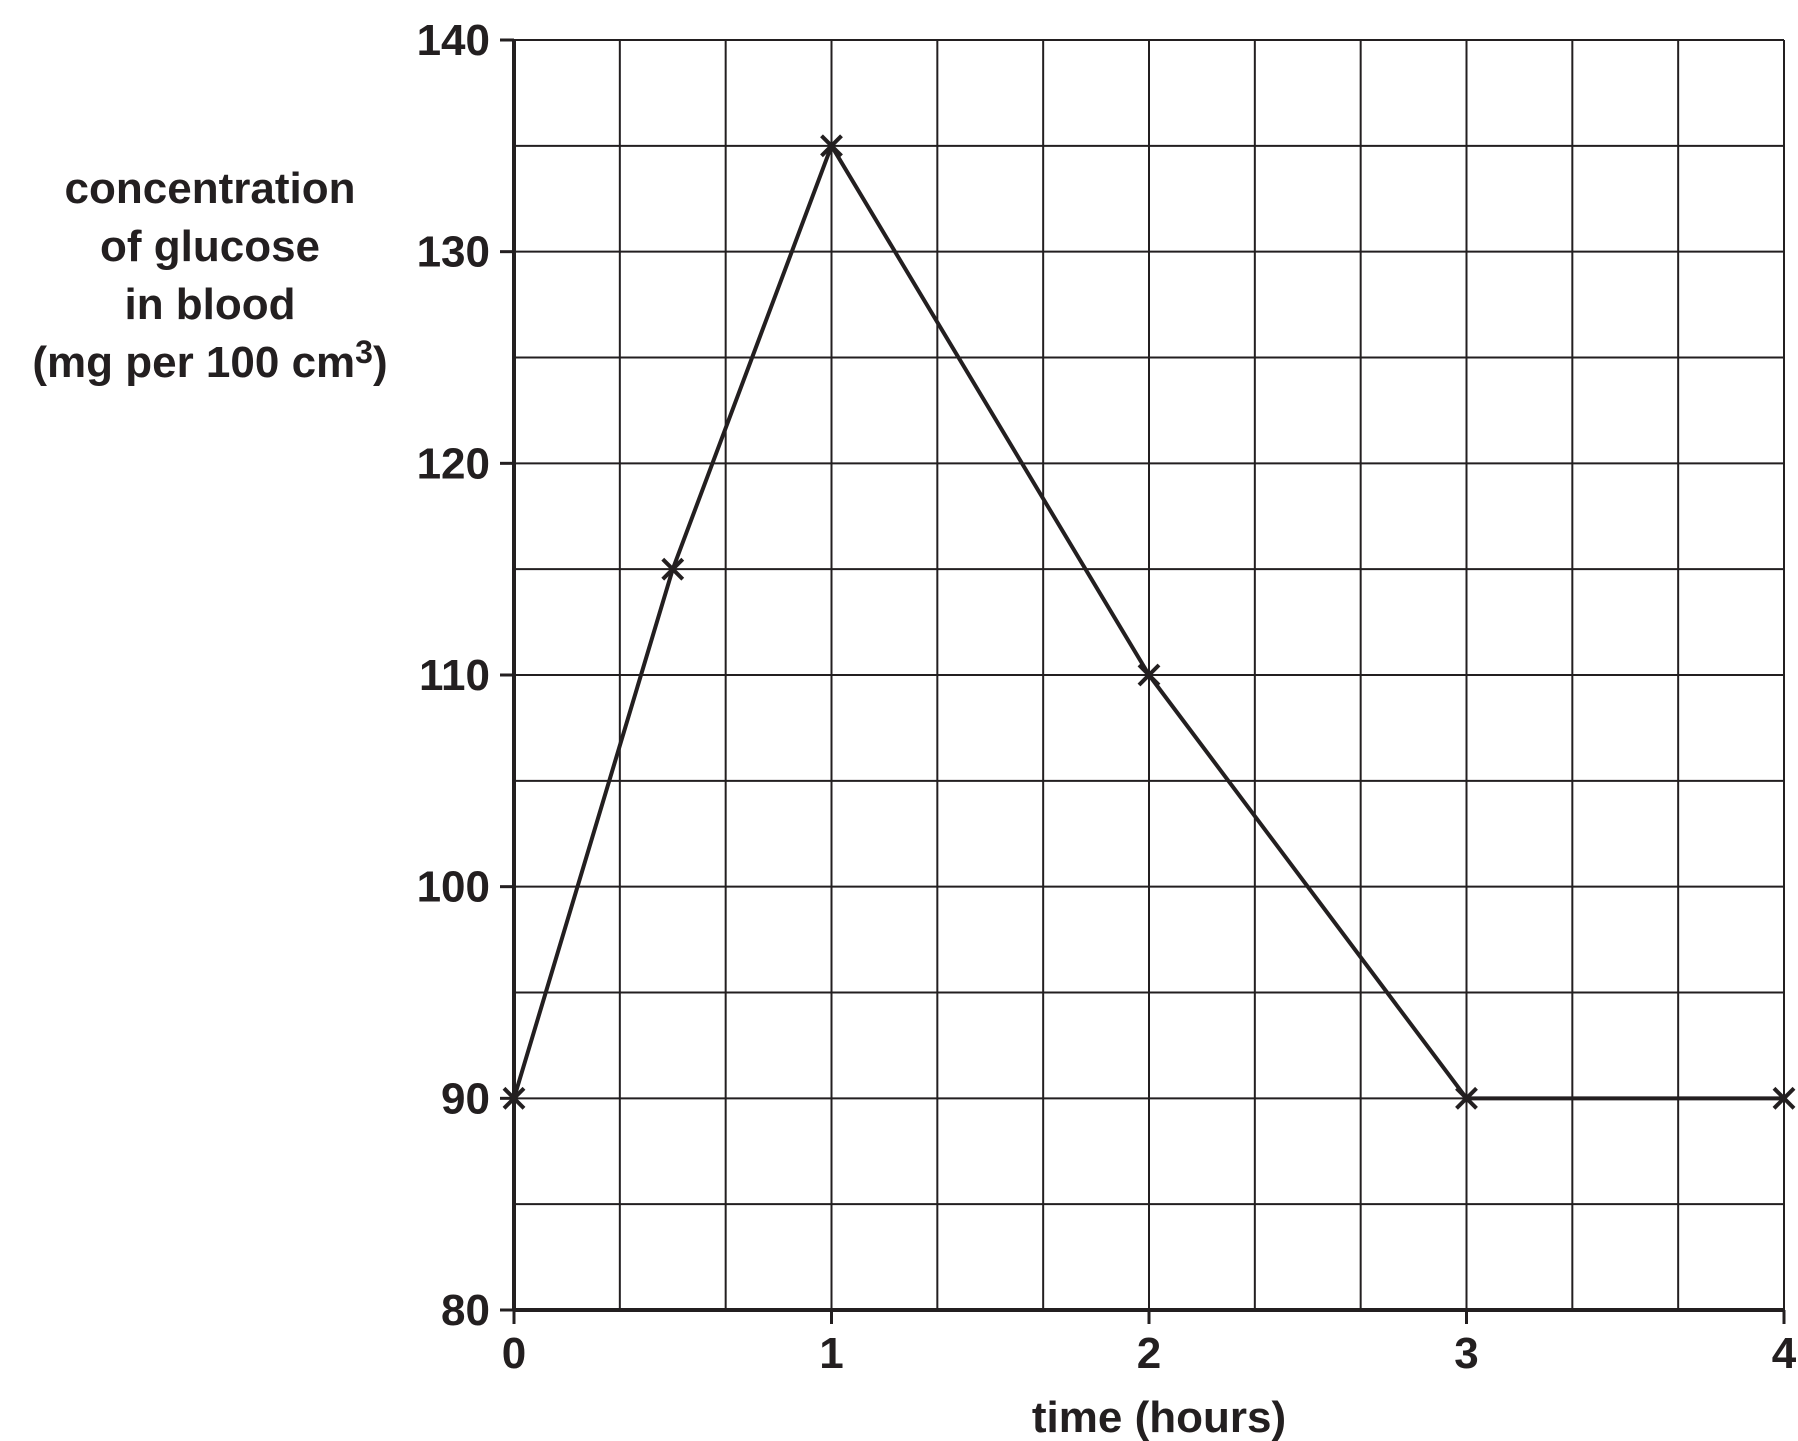 This screenshot has height=1441, width=1798. I want to click on x-tick-label: 4, so click(1784, 1353).